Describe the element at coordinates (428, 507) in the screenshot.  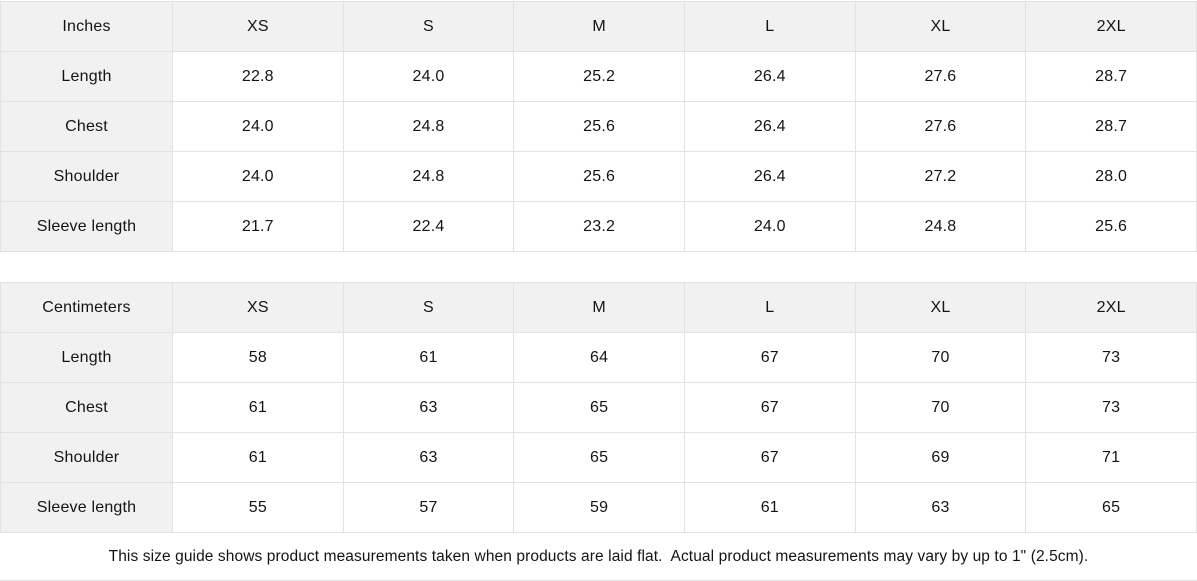
I see `measurement-cell: 57` at that location.